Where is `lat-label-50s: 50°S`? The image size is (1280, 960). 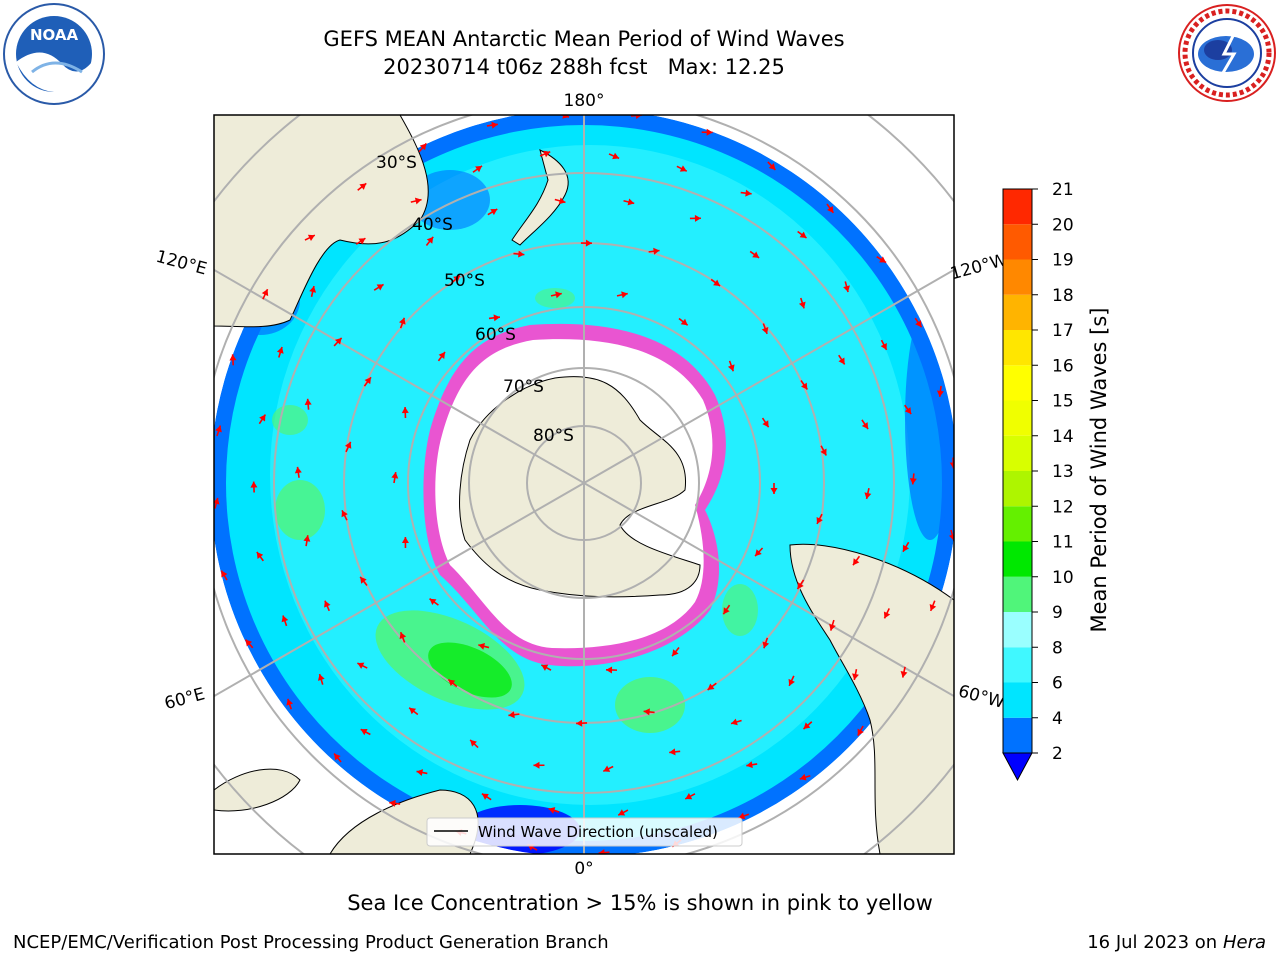 lat-label-50s: 50°S is located at coordinates (464, 281).